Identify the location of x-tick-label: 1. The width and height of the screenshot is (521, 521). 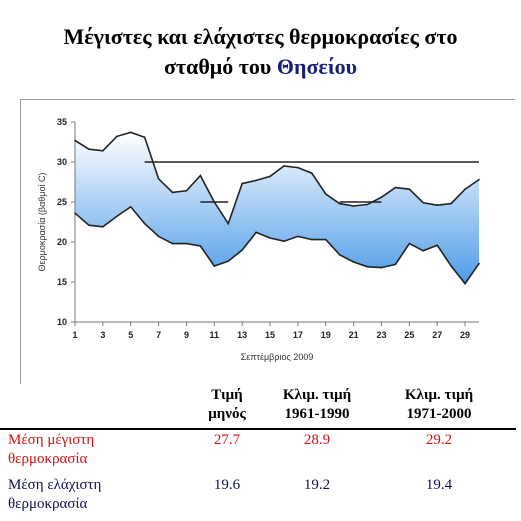
(74, 335).